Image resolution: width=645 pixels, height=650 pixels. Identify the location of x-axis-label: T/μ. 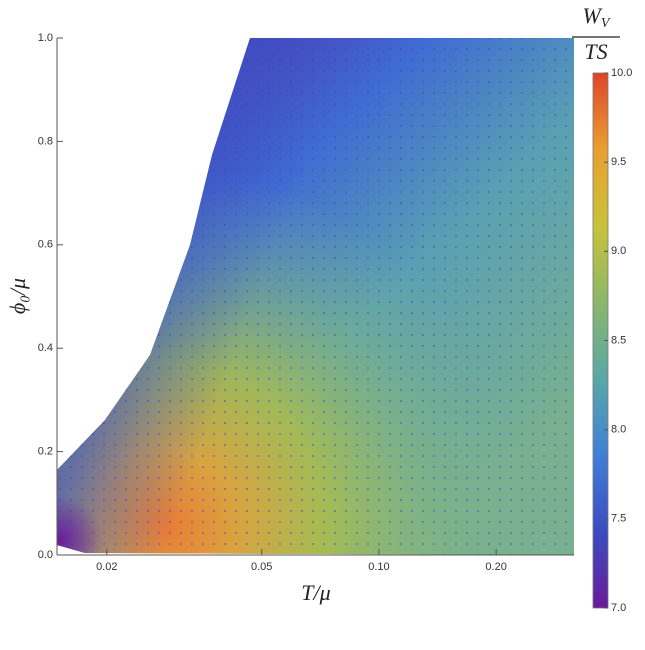
(315, 592).